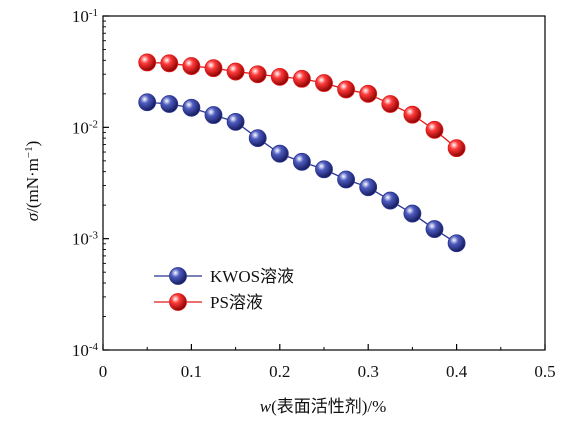  What do you see at coordinates (85, 239) in the screenshot?
I see `y-tick-label-2: 10⁻³` at bounding box center [85, 239].